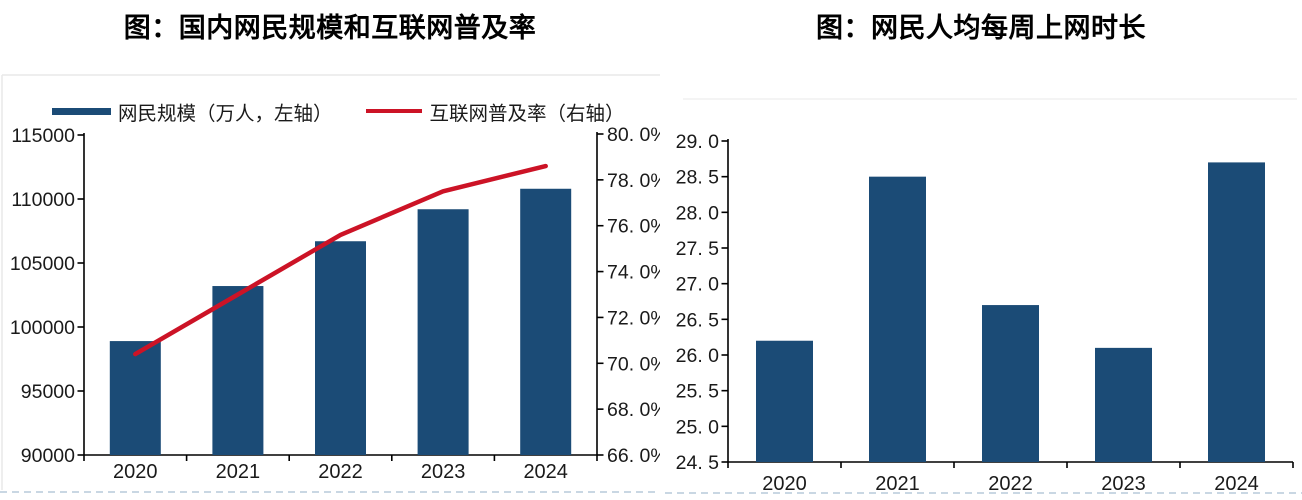 Image resolution: width=1302 pixels, height=500 pixels. What do you see at coordinates (698, 285) in the screenshot?
I see `y-axis-tick-label: 27. 0` at bounding box center [698, 285].